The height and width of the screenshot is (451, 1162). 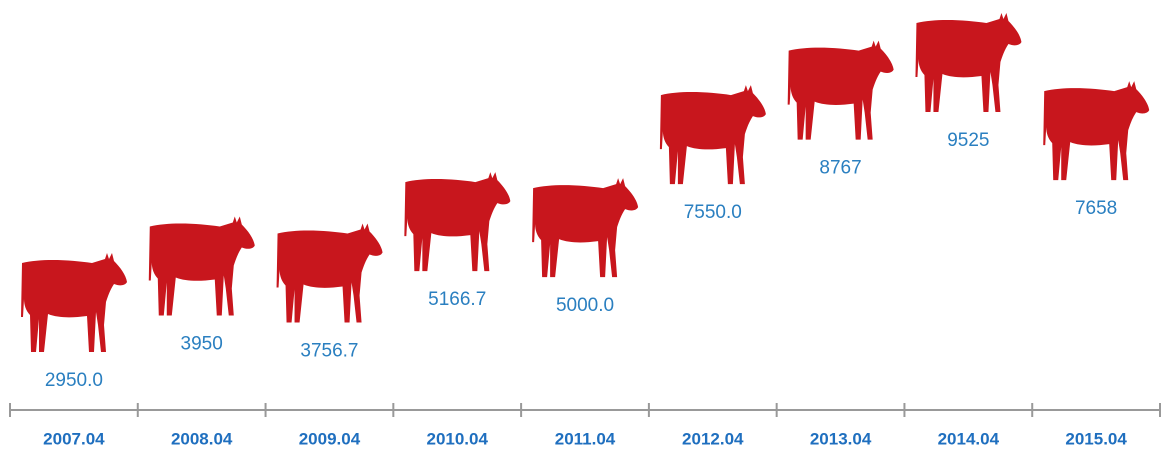 What do you see at coordinates (202, 438) in the screenshot?
I see `x-tick-label: 2008.04` at bounding box center [202, 438].